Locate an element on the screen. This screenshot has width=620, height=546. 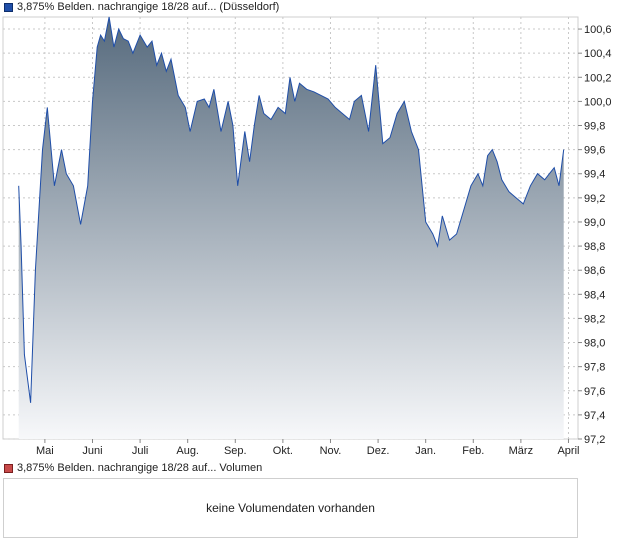
x-tick-label: Dez. is located at coordinates (378, 451).